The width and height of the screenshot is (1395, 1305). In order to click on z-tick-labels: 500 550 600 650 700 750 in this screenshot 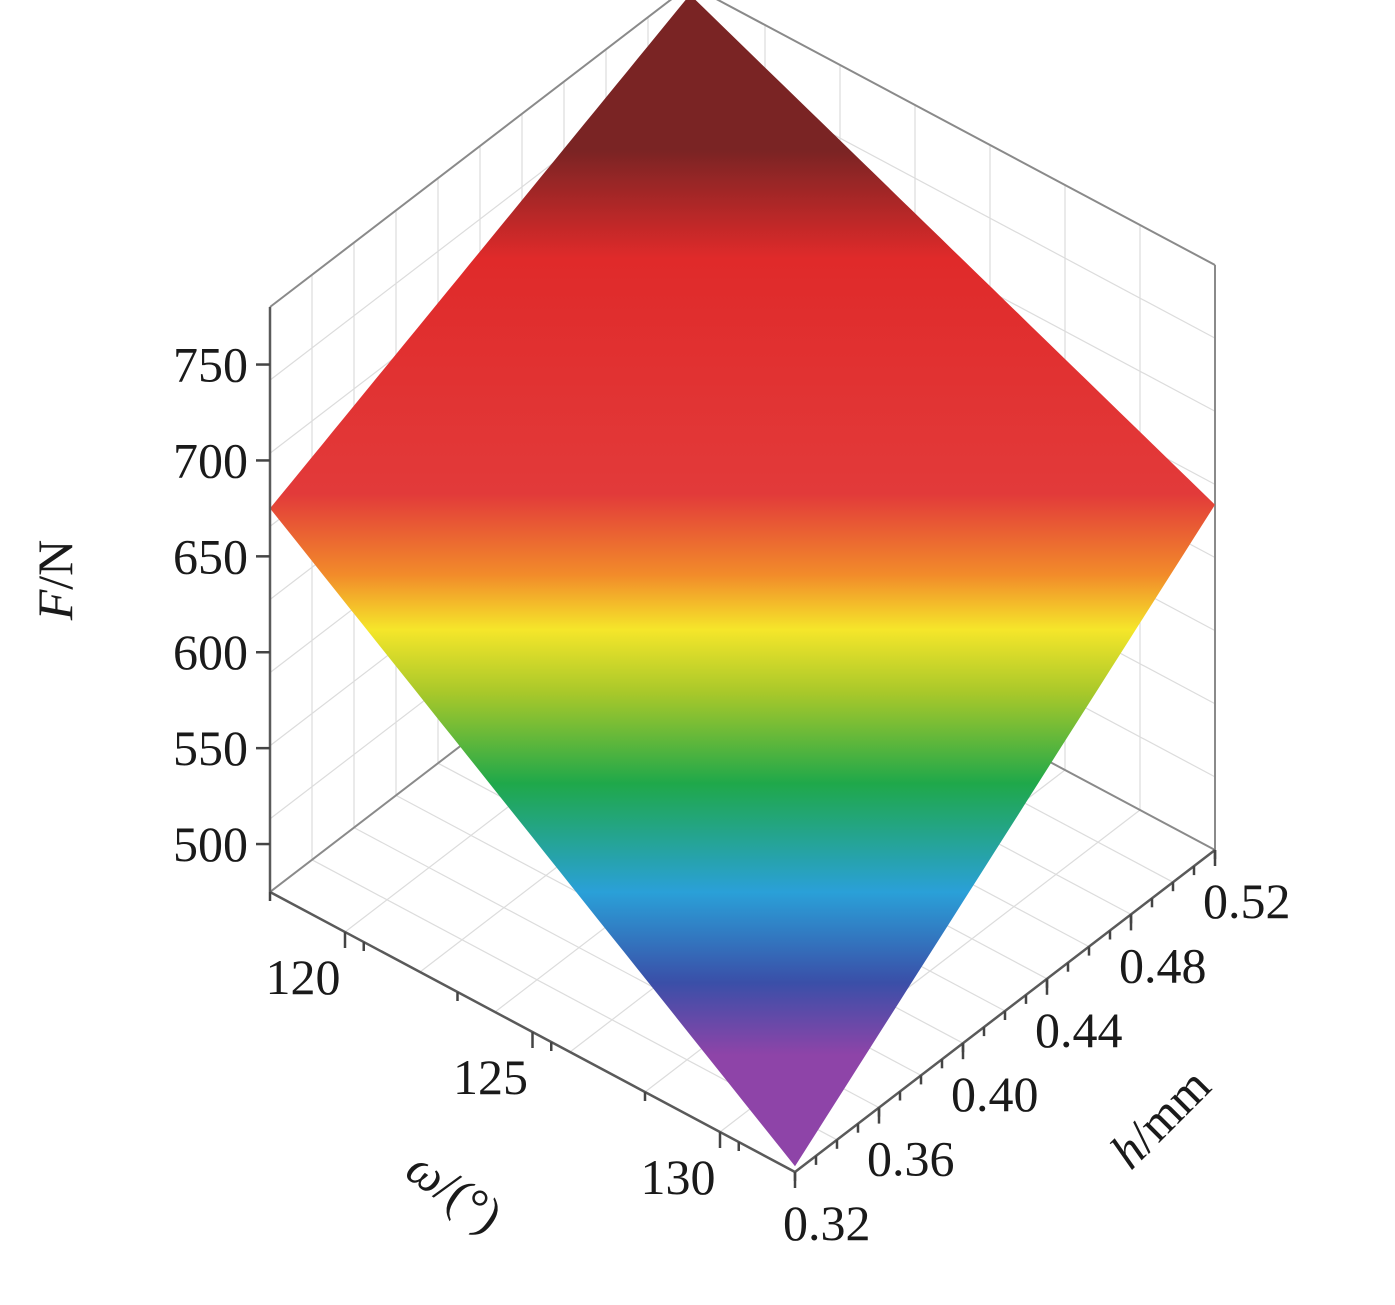, I will do `click(210, 605)`.